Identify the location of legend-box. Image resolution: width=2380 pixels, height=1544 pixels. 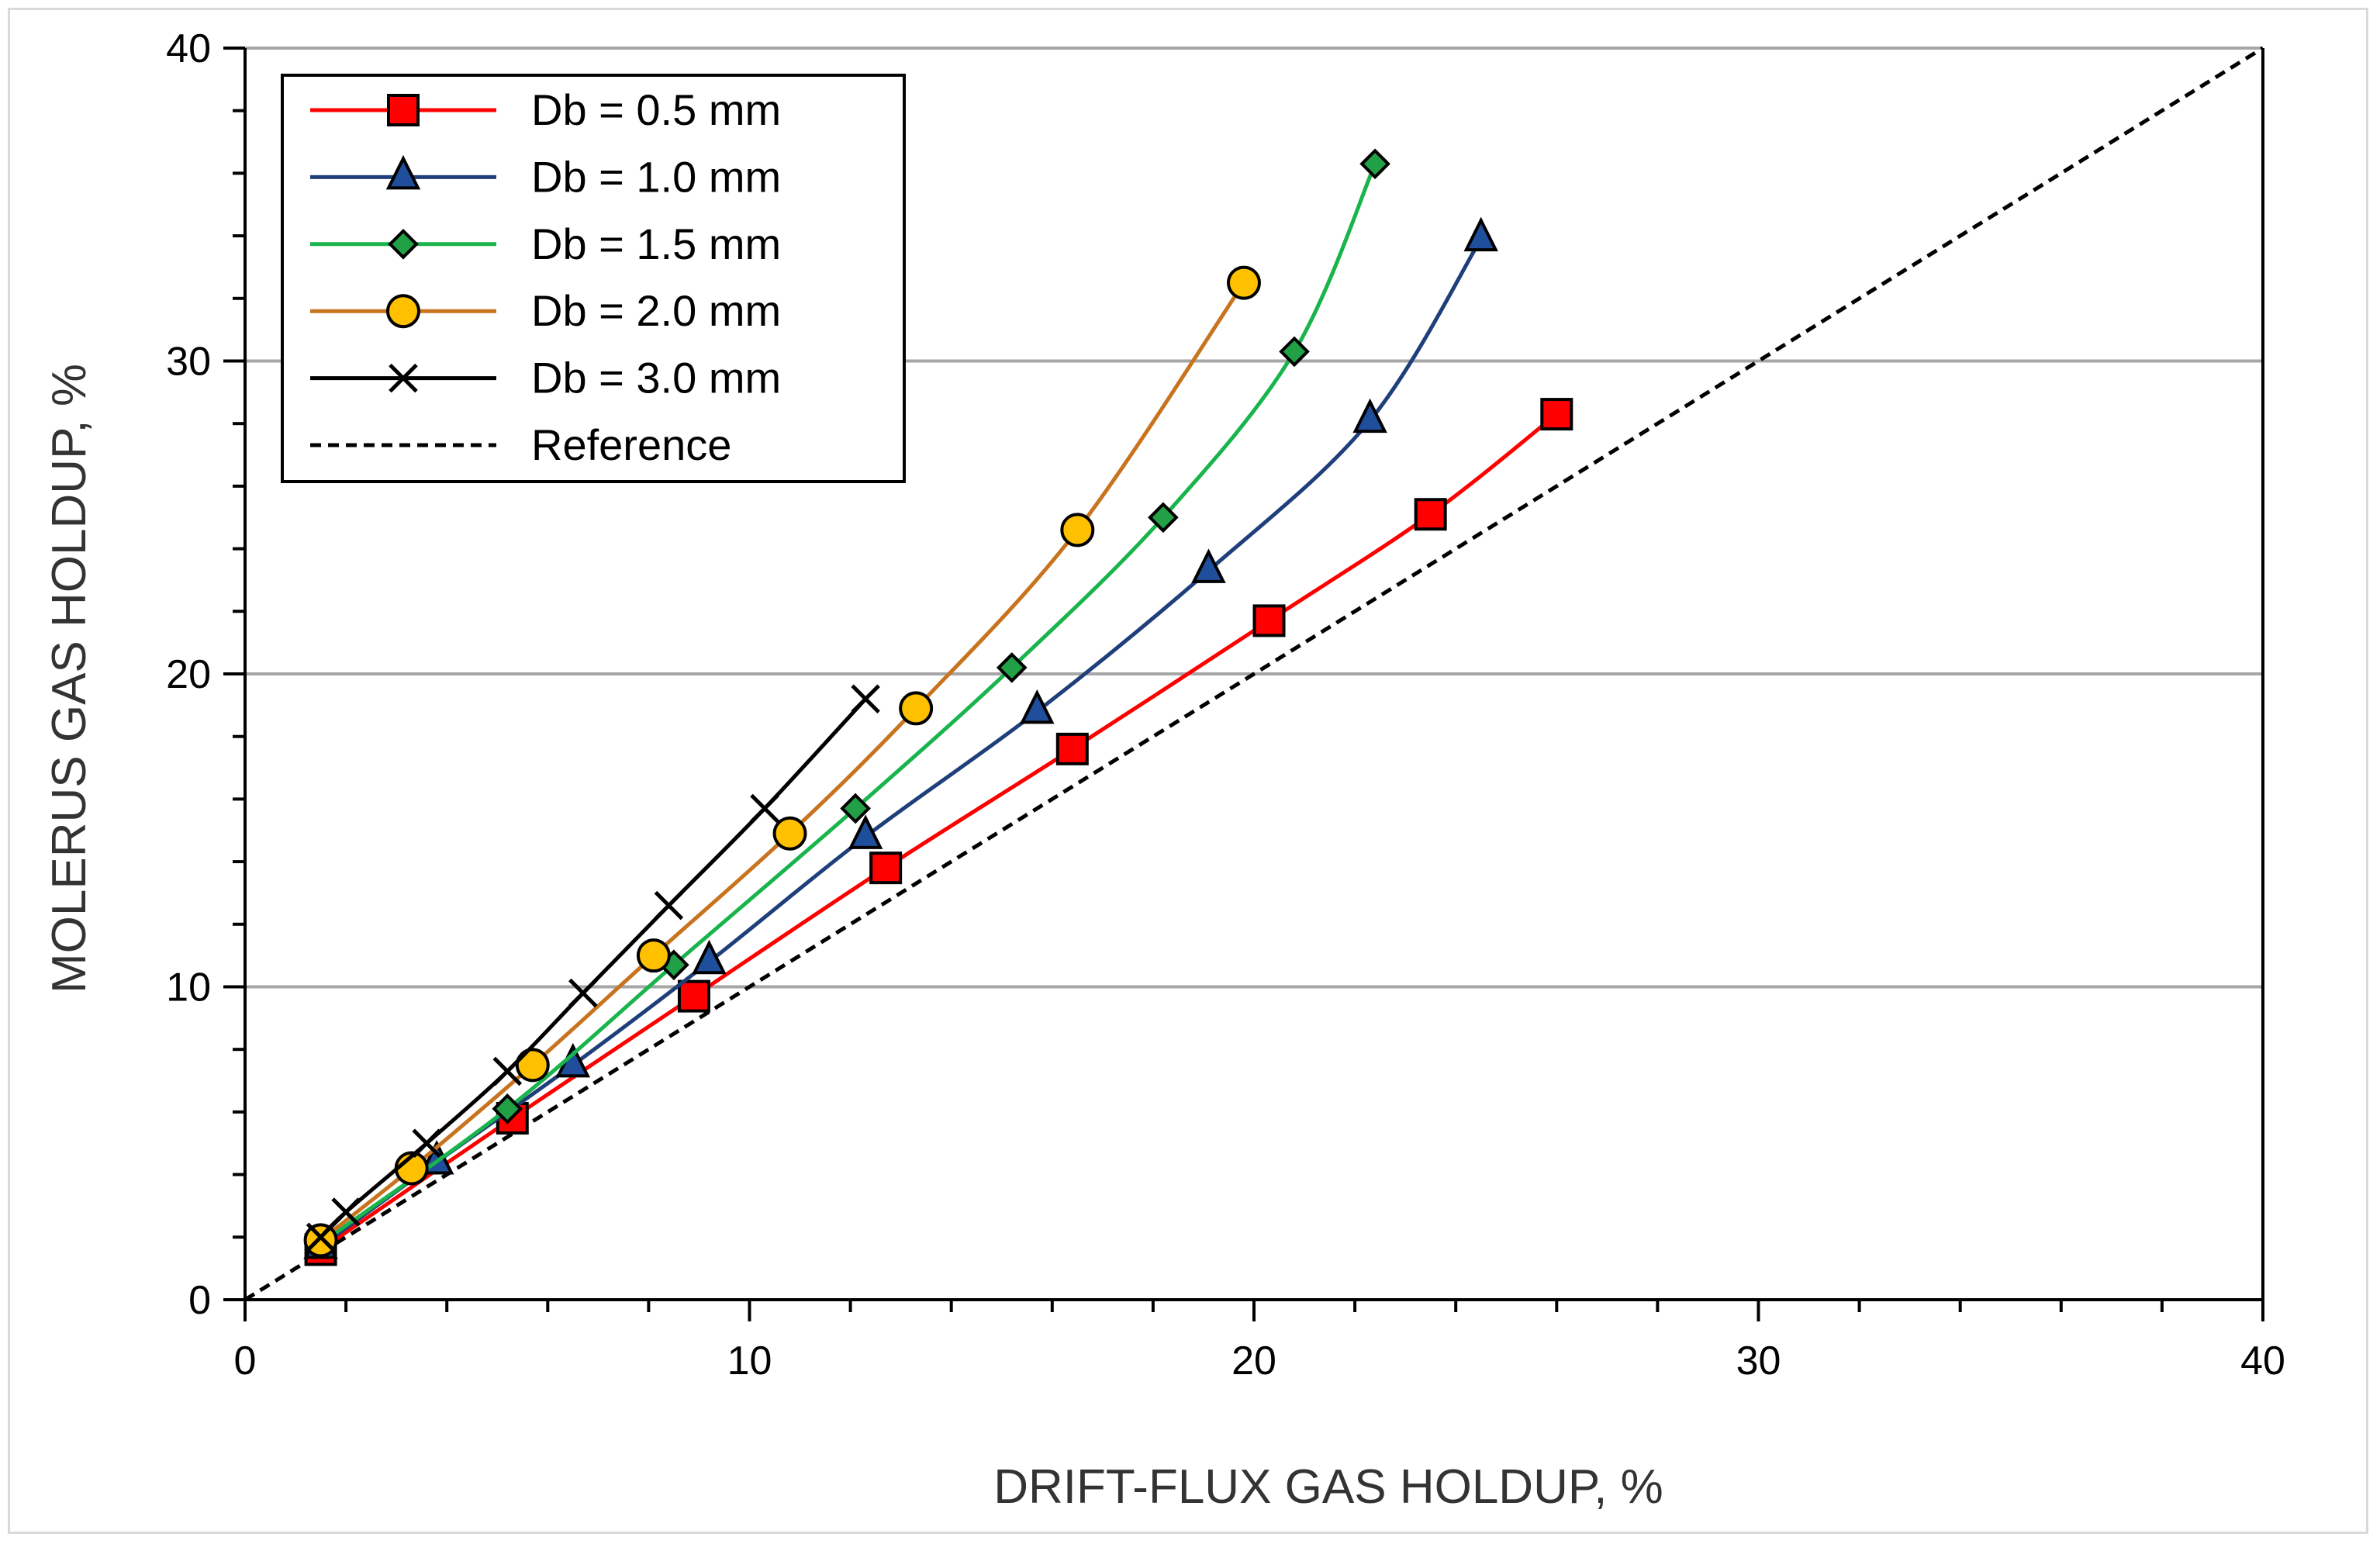
(594, 278).